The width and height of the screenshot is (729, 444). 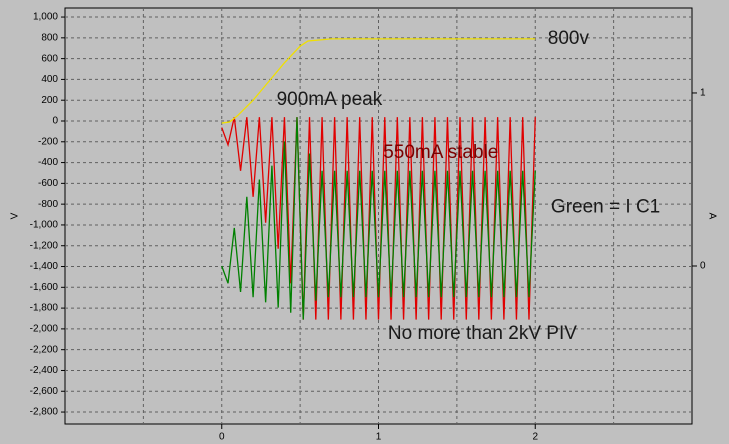 I want to click on y-tick-label: -1,600, so click(x=44, y=287).